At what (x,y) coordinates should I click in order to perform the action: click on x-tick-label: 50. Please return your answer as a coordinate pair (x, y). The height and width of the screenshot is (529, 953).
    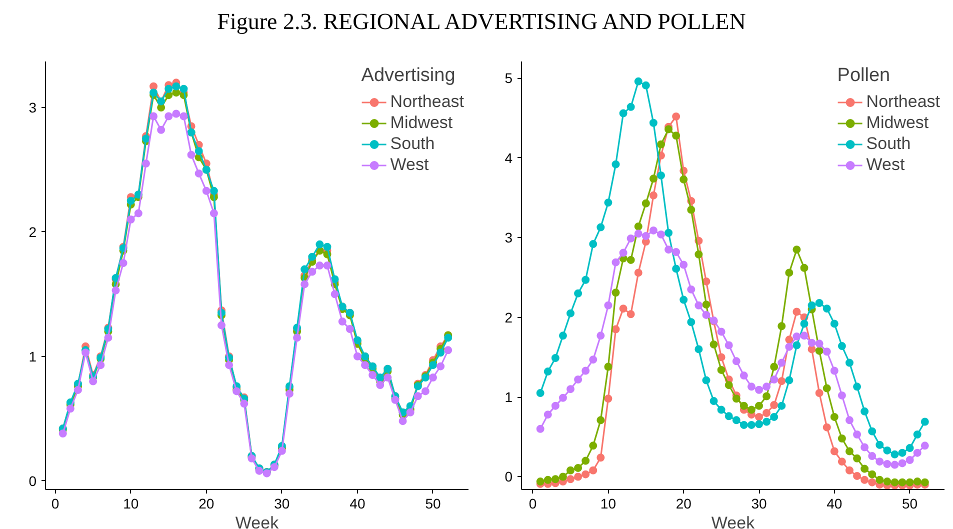
    Looking at the image, I should click on (433, 504).